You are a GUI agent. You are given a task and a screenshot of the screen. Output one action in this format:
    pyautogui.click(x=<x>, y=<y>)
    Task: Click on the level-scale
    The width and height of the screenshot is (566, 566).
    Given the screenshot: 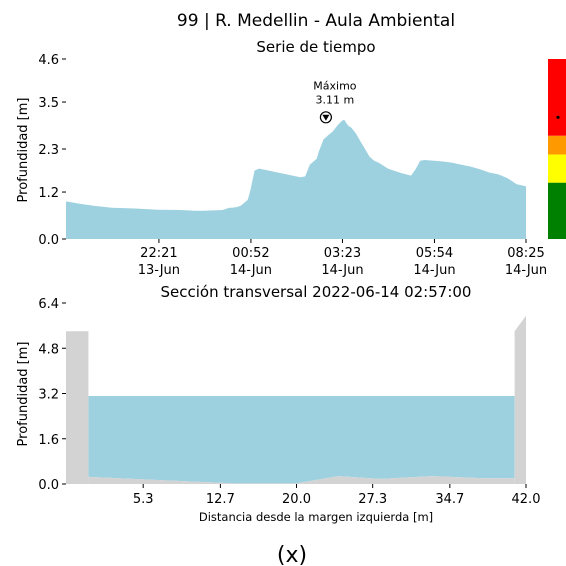 What is the action you would take?
    pyautogui.click(x=557, y=149)
    